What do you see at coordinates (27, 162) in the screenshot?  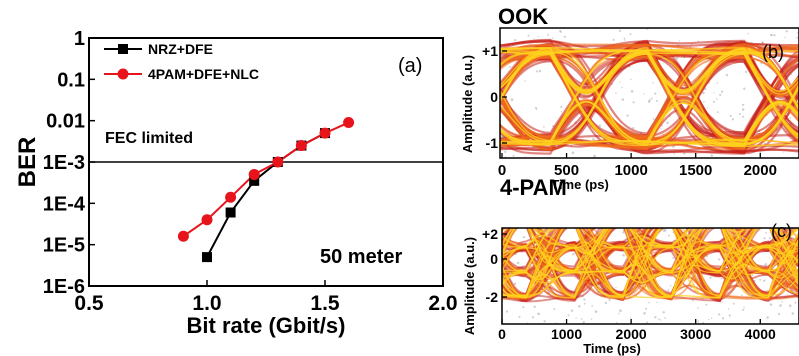 I see `ber-y-axis-label: BER` at bounding box center [27, 162].